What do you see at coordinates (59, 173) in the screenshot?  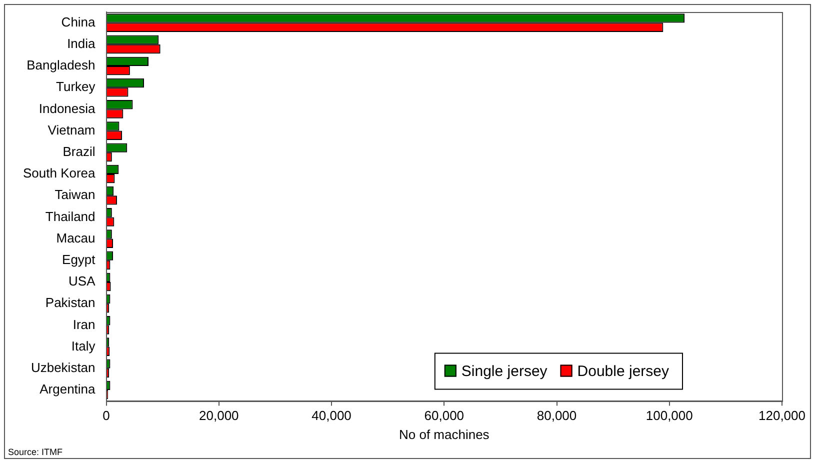 I see `y-tick-label: South Korea` at bounding box center [59, 173].